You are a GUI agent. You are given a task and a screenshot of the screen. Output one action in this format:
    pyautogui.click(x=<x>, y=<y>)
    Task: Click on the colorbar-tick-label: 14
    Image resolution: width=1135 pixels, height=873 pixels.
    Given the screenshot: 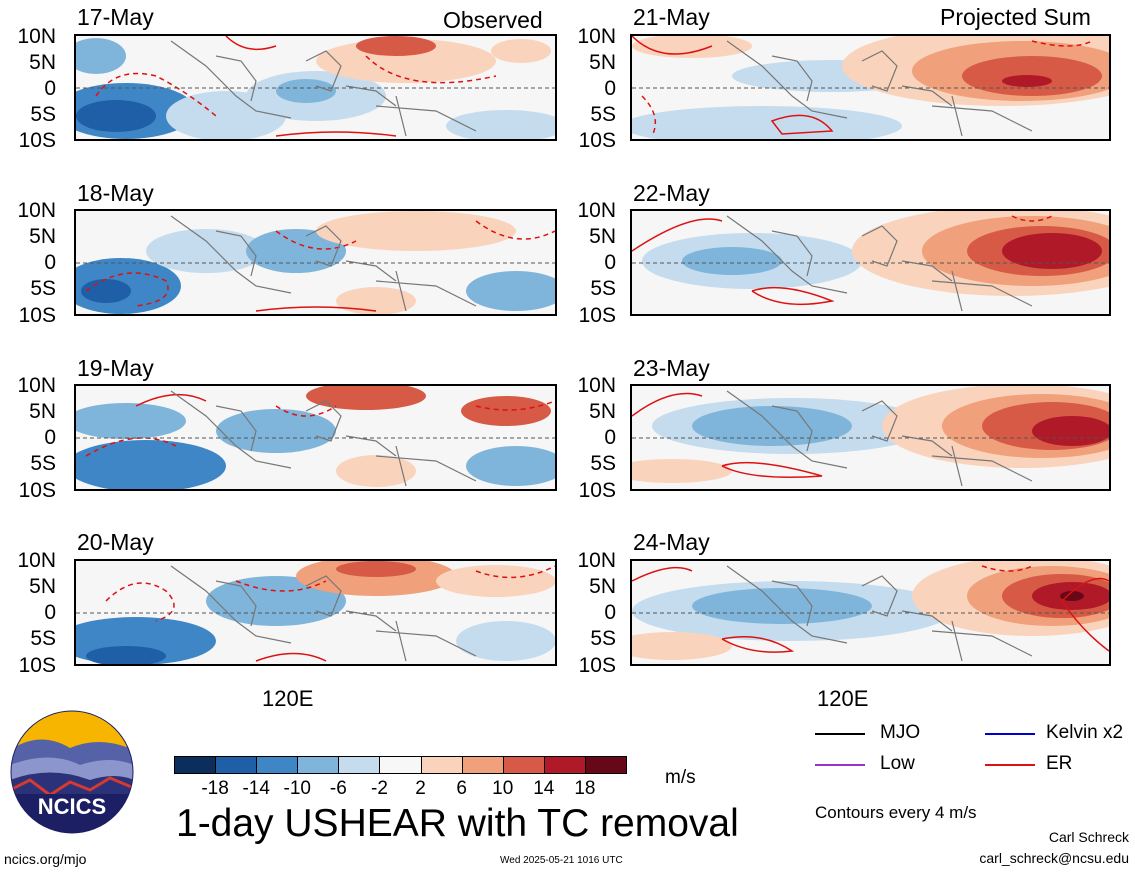 What is the action you would take?
    pyautogui.click(x=544, y=788)
    